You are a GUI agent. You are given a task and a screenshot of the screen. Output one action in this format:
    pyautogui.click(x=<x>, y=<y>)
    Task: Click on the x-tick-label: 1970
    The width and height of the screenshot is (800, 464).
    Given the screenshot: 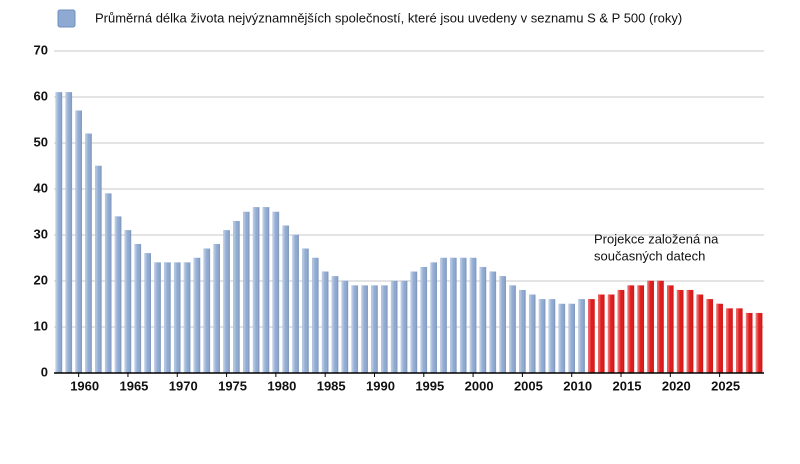 What is the action you would take?
    pyautogui.click(x=183, y=385)
    